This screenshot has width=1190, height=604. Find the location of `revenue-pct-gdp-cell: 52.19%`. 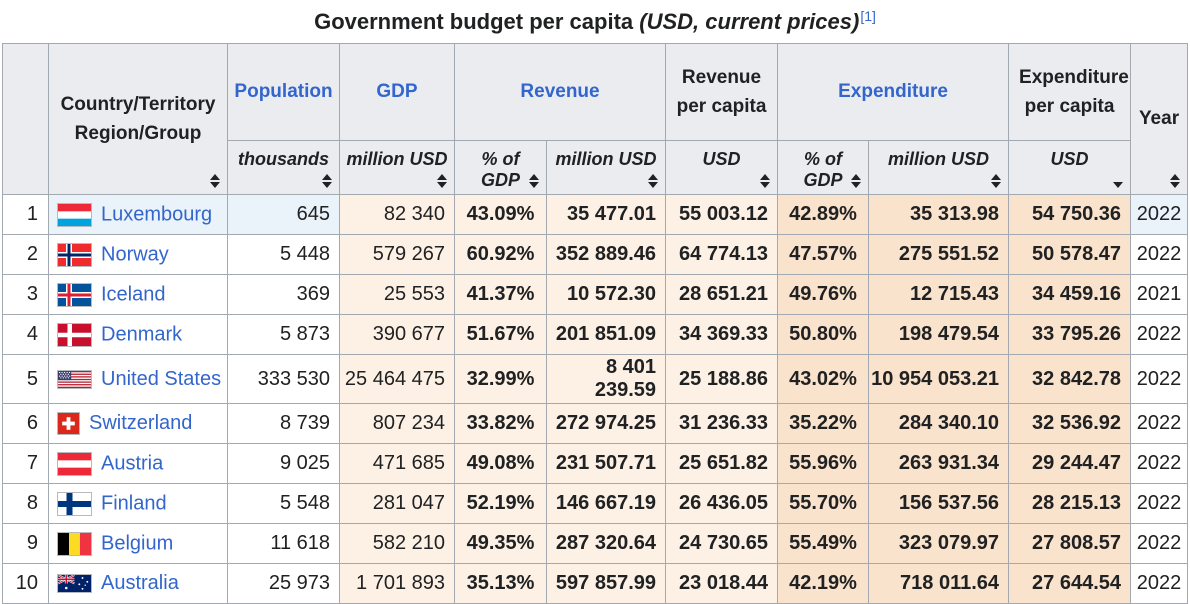

revenue-pct-gdp-cell: 52.19% is located at coordinates (500, 503).